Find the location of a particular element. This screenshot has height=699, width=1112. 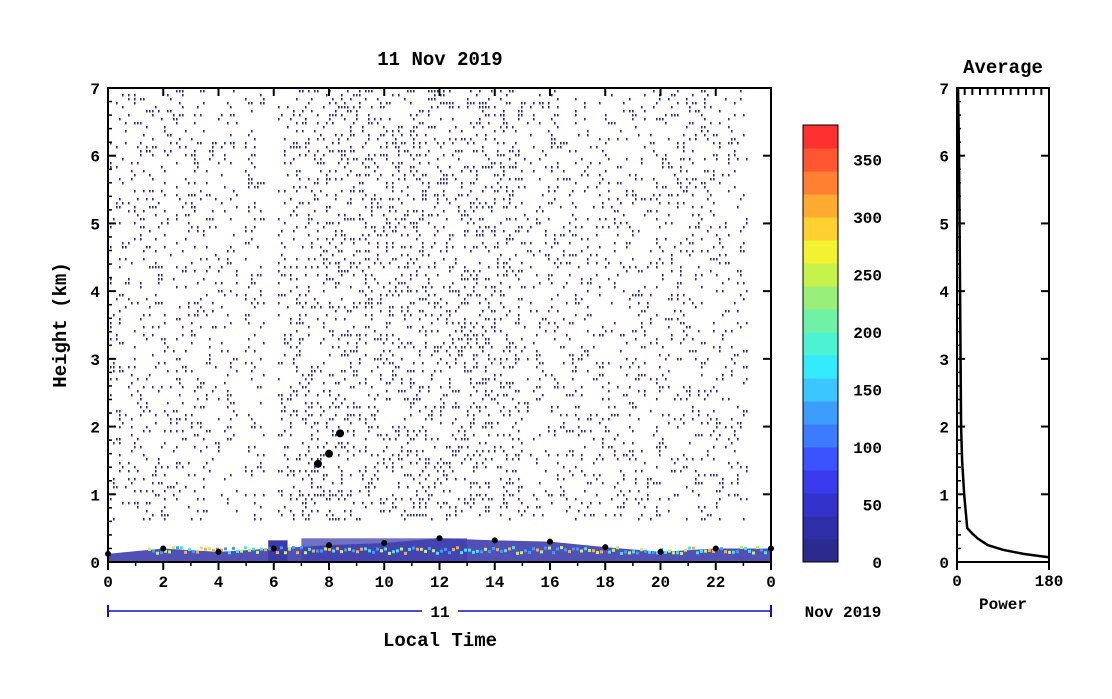

colorbar: 0 50 100 150 200 250 300 350 is located at coordinates (842, 348).